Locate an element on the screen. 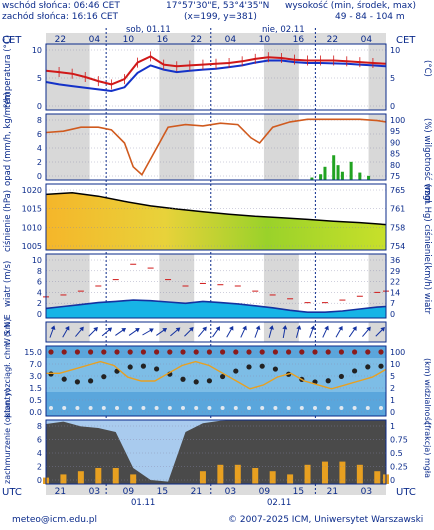  pressure-line is located at coordinates (216, 208).